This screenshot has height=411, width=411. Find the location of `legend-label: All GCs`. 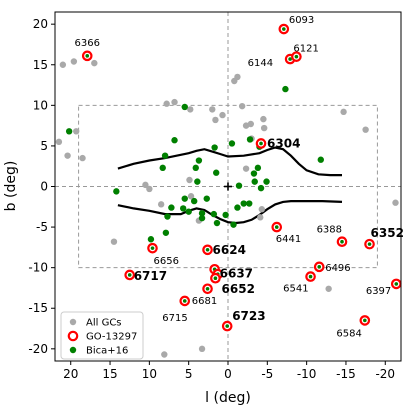

legend-label: All GCs is located at coordinates (104, 323).